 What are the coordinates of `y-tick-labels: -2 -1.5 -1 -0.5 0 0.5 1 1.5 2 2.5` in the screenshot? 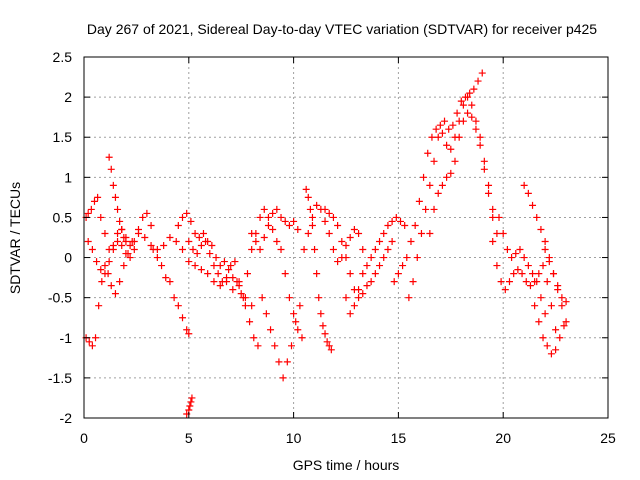 It's located at (60, 237).